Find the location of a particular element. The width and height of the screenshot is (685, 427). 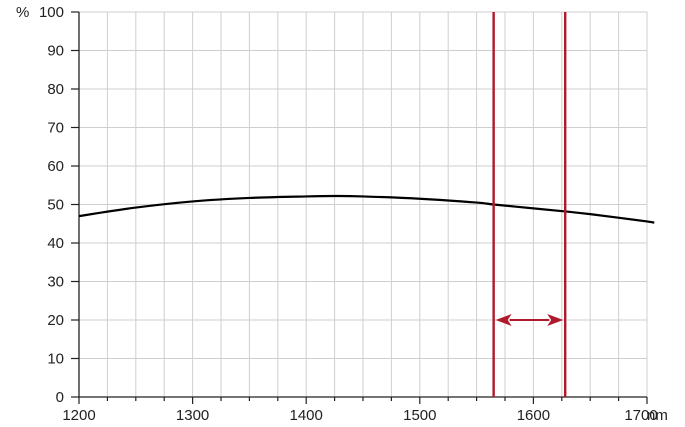

y-tick-label: 0 is located at coordinates (60, 397).